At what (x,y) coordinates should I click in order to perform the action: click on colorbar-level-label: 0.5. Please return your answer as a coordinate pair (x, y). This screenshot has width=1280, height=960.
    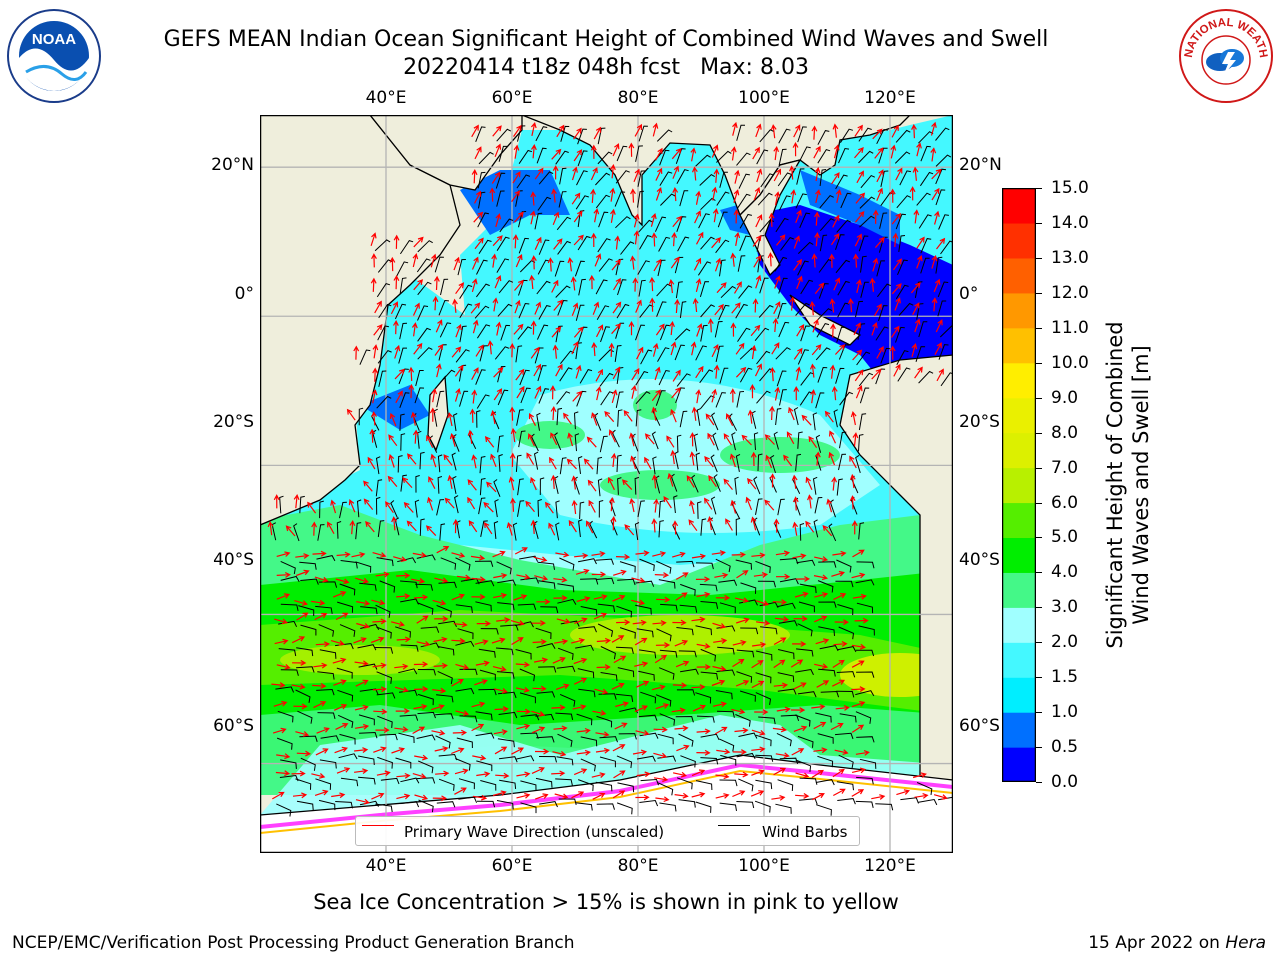
    Looking at the image, I should click on (1065, 747).